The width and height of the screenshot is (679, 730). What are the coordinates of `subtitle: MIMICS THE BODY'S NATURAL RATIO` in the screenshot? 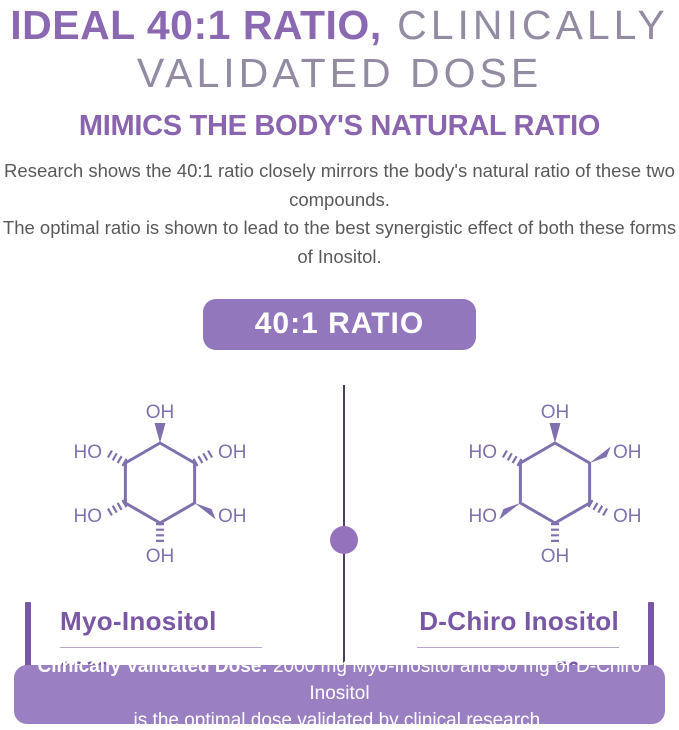 It's located at (339, 125).